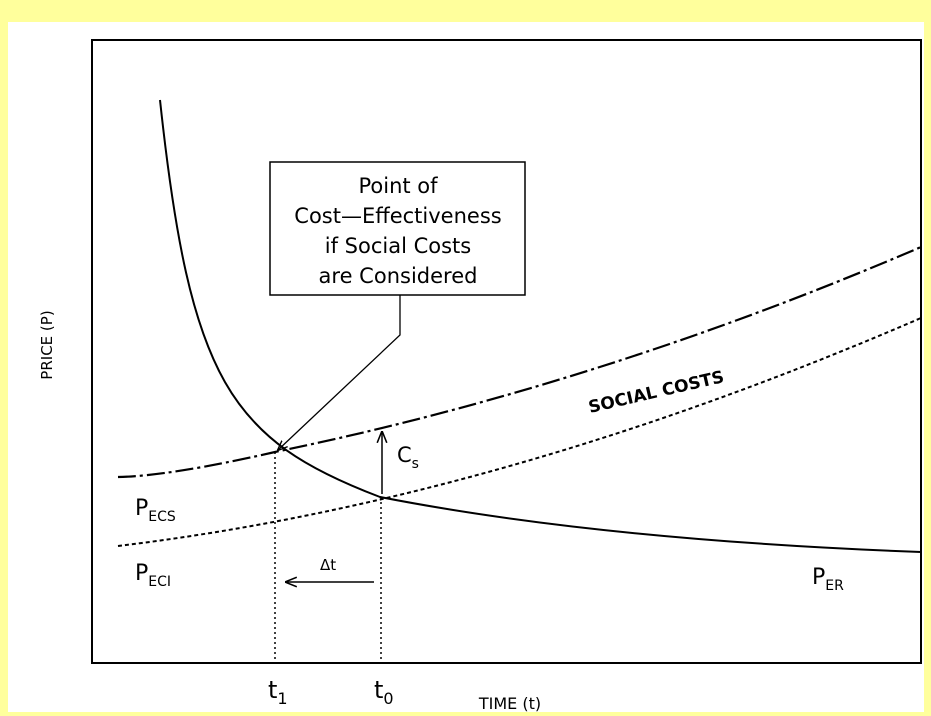  I want to click on x-marker: t1, so click(278, 692).